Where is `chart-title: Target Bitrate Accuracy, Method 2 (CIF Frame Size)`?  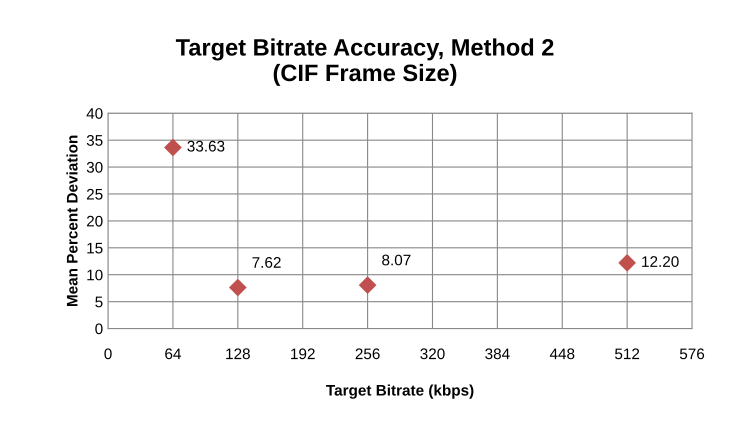
chart-title: Target Bitrate Accuracy, Method 2 (CIF Frame Size) is located at coordinates (365, 62).